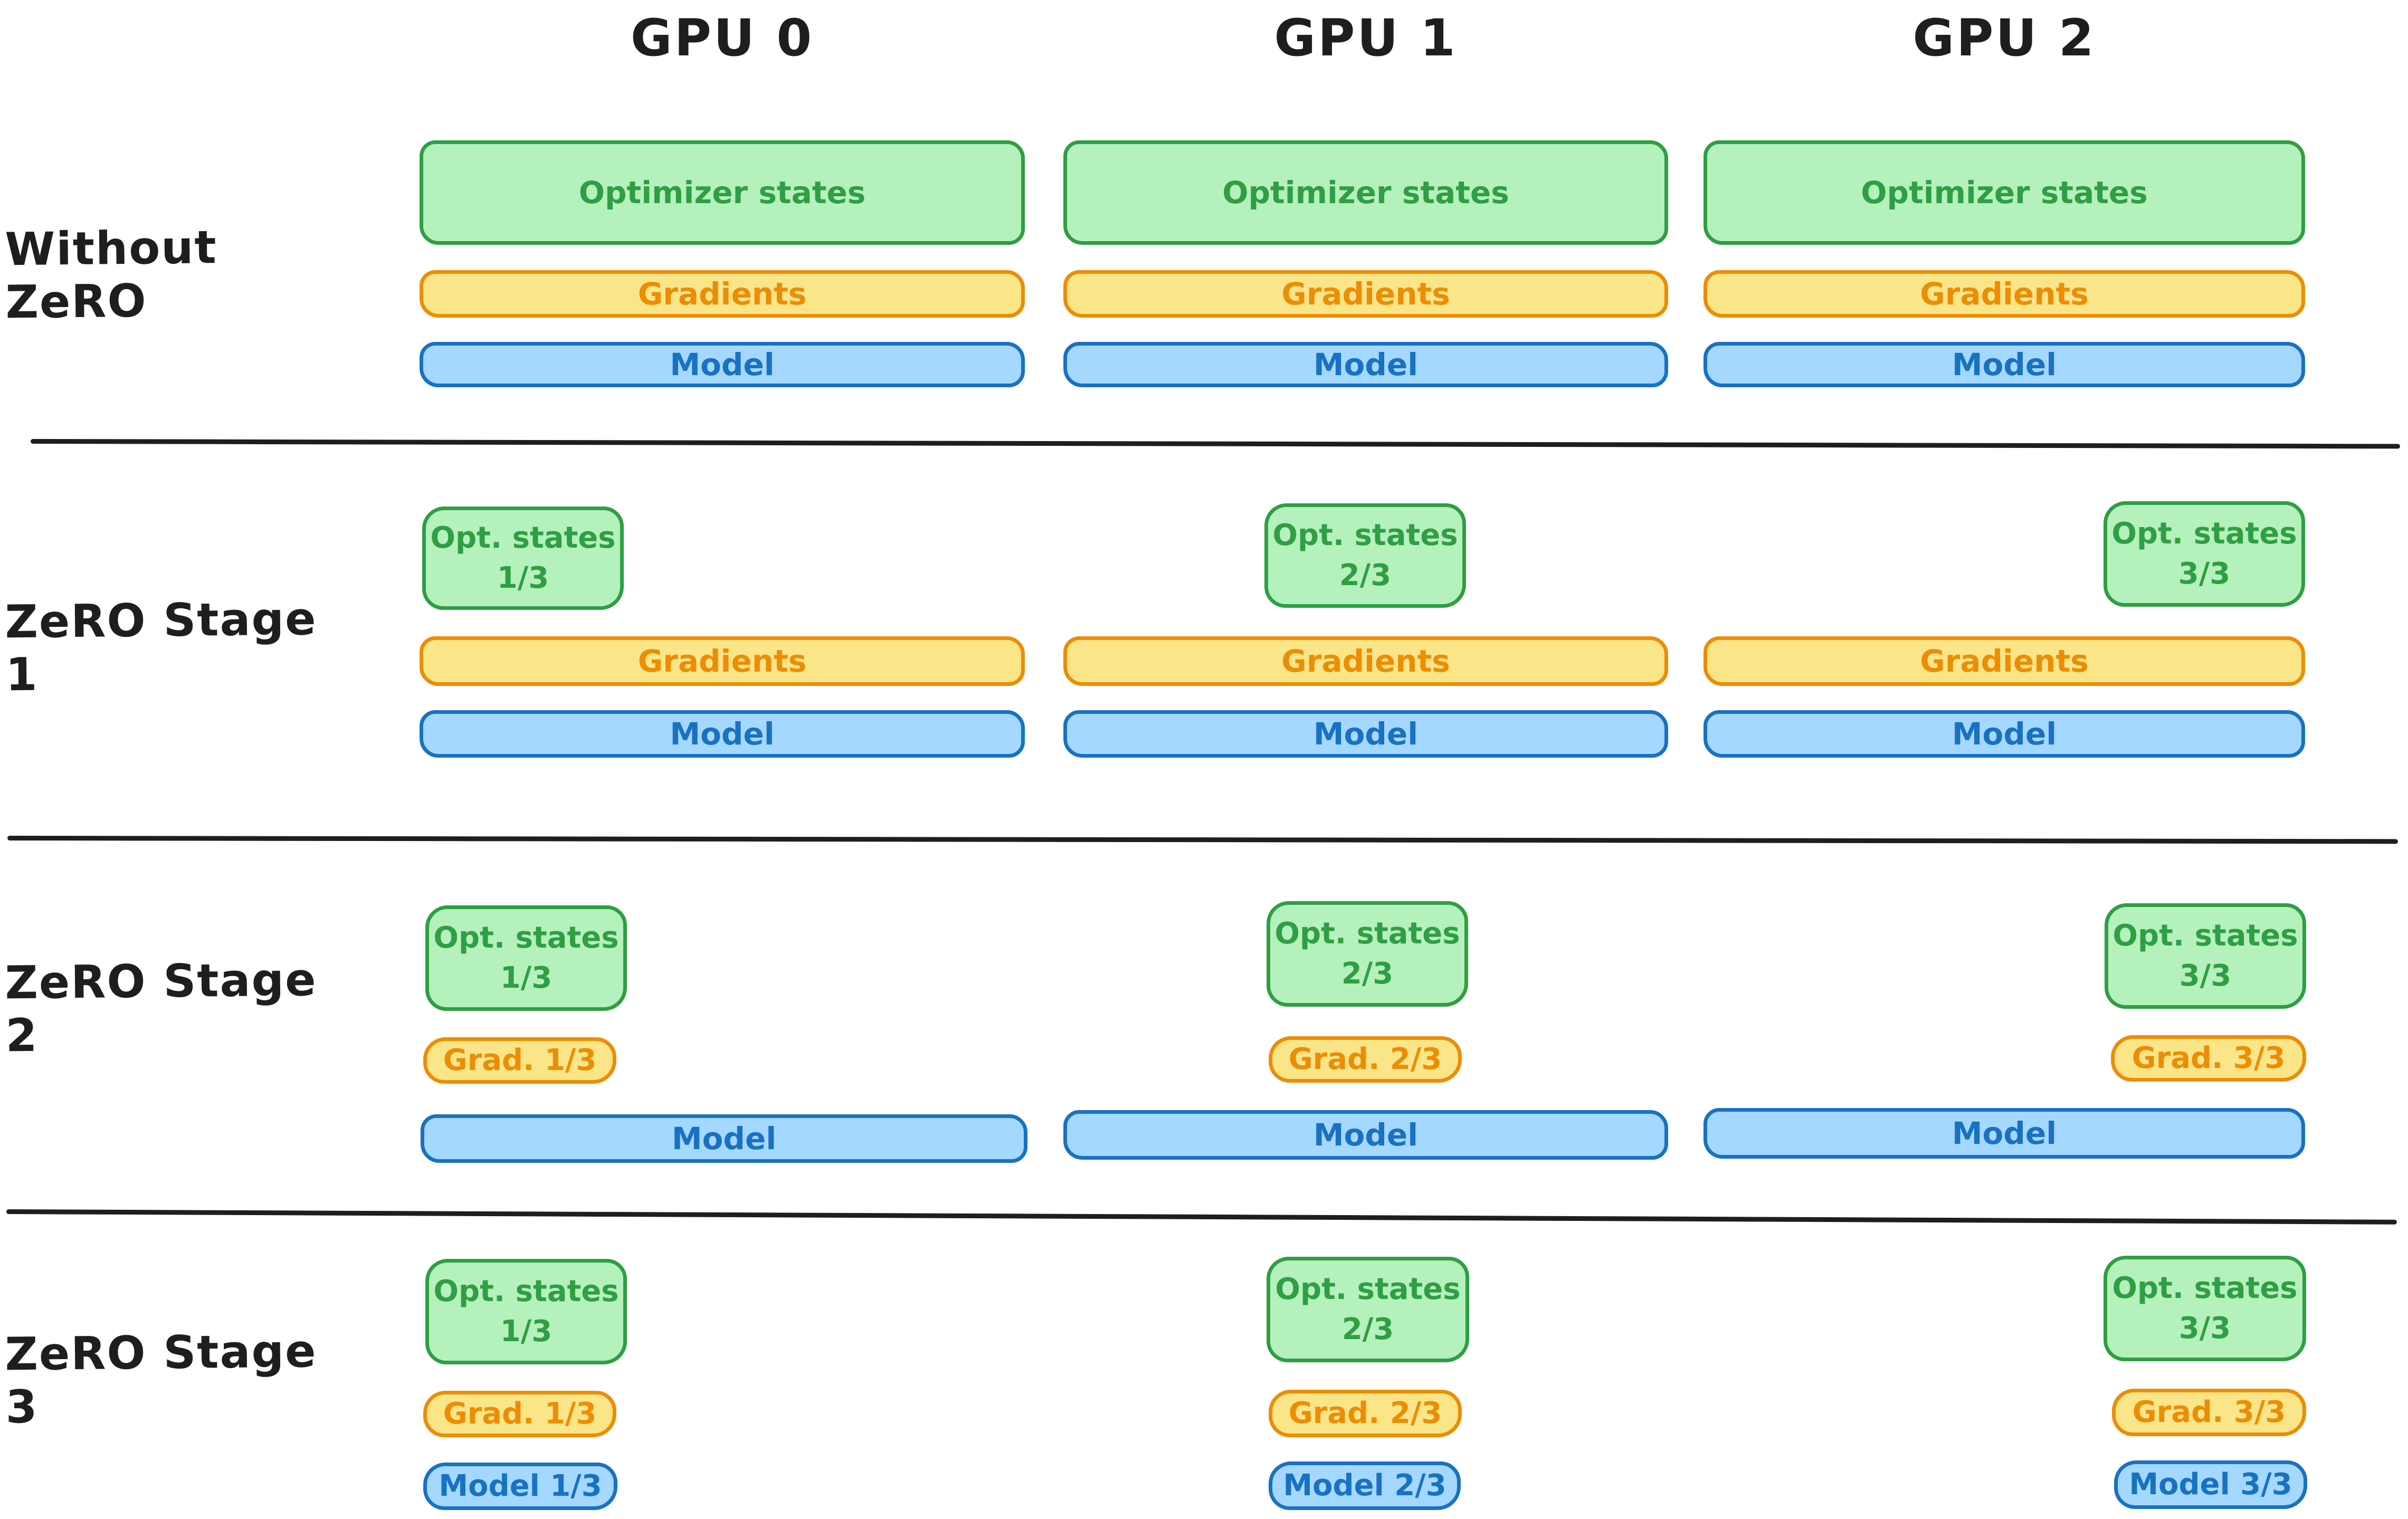  I want to click on row-label-without-zero: Without ZeRO, so click(111, 275).